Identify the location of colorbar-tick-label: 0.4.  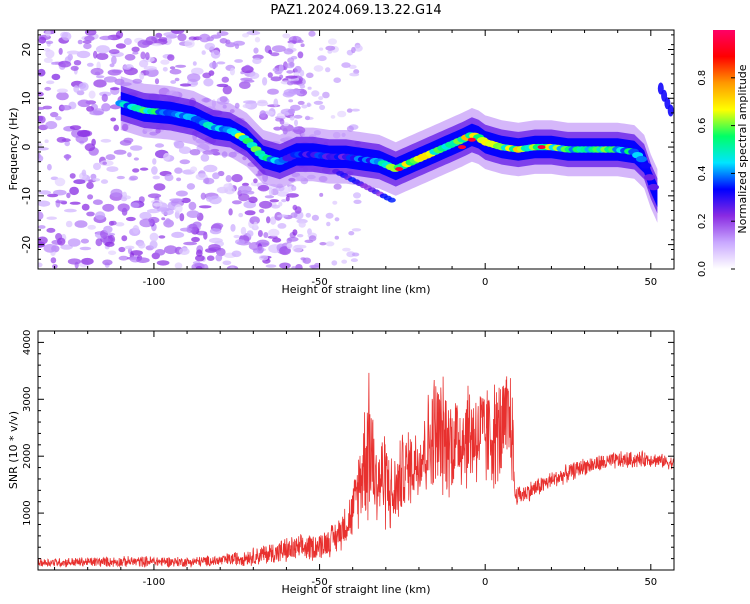
(702, 173).